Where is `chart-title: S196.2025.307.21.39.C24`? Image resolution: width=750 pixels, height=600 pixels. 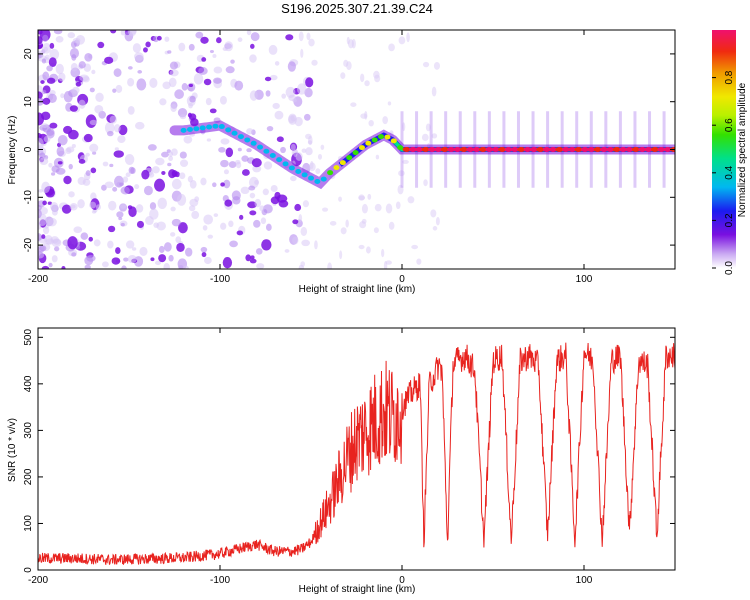
chart-title: S196.2025.307.21.39.C24 is located at coordinates (357, 8).